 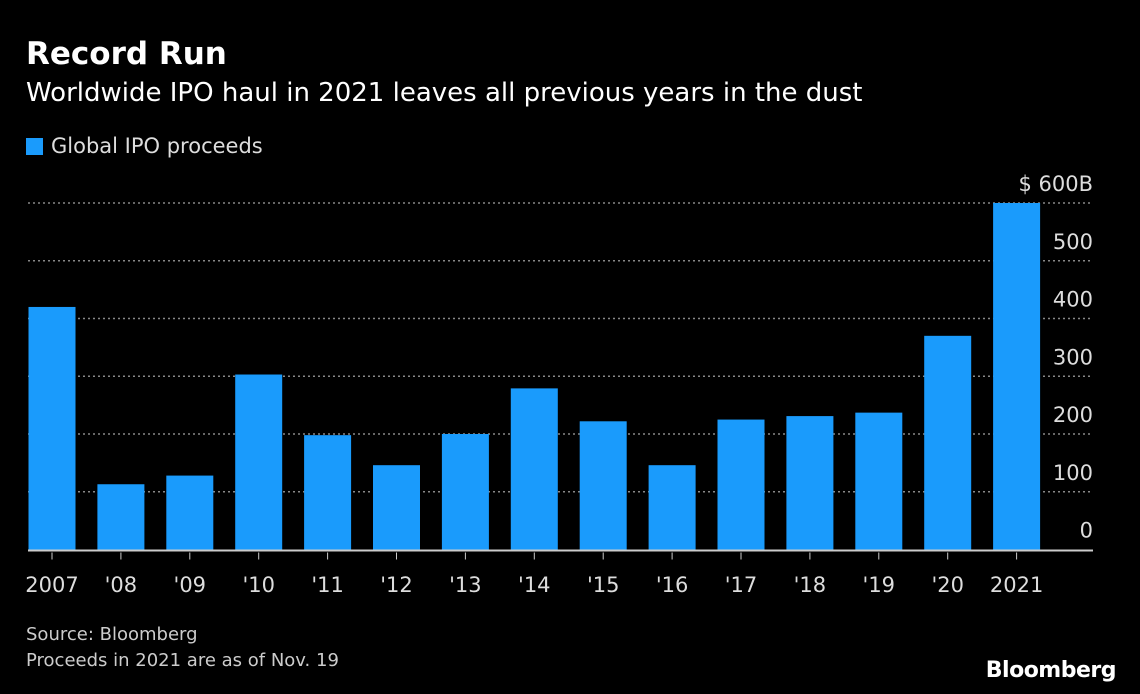 What do you see at coordinates (1086, 531) in the screenshot?
I see `y-tick-label: 0` at bounding box center [1086, 531].